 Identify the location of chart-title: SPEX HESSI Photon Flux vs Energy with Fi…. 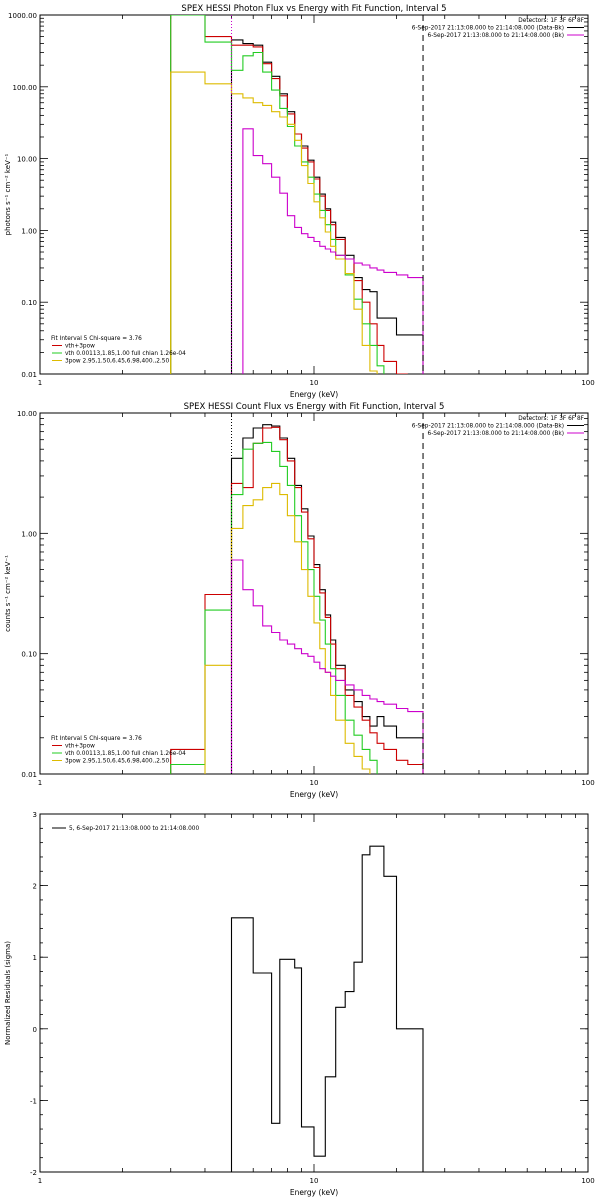
(313, 9).